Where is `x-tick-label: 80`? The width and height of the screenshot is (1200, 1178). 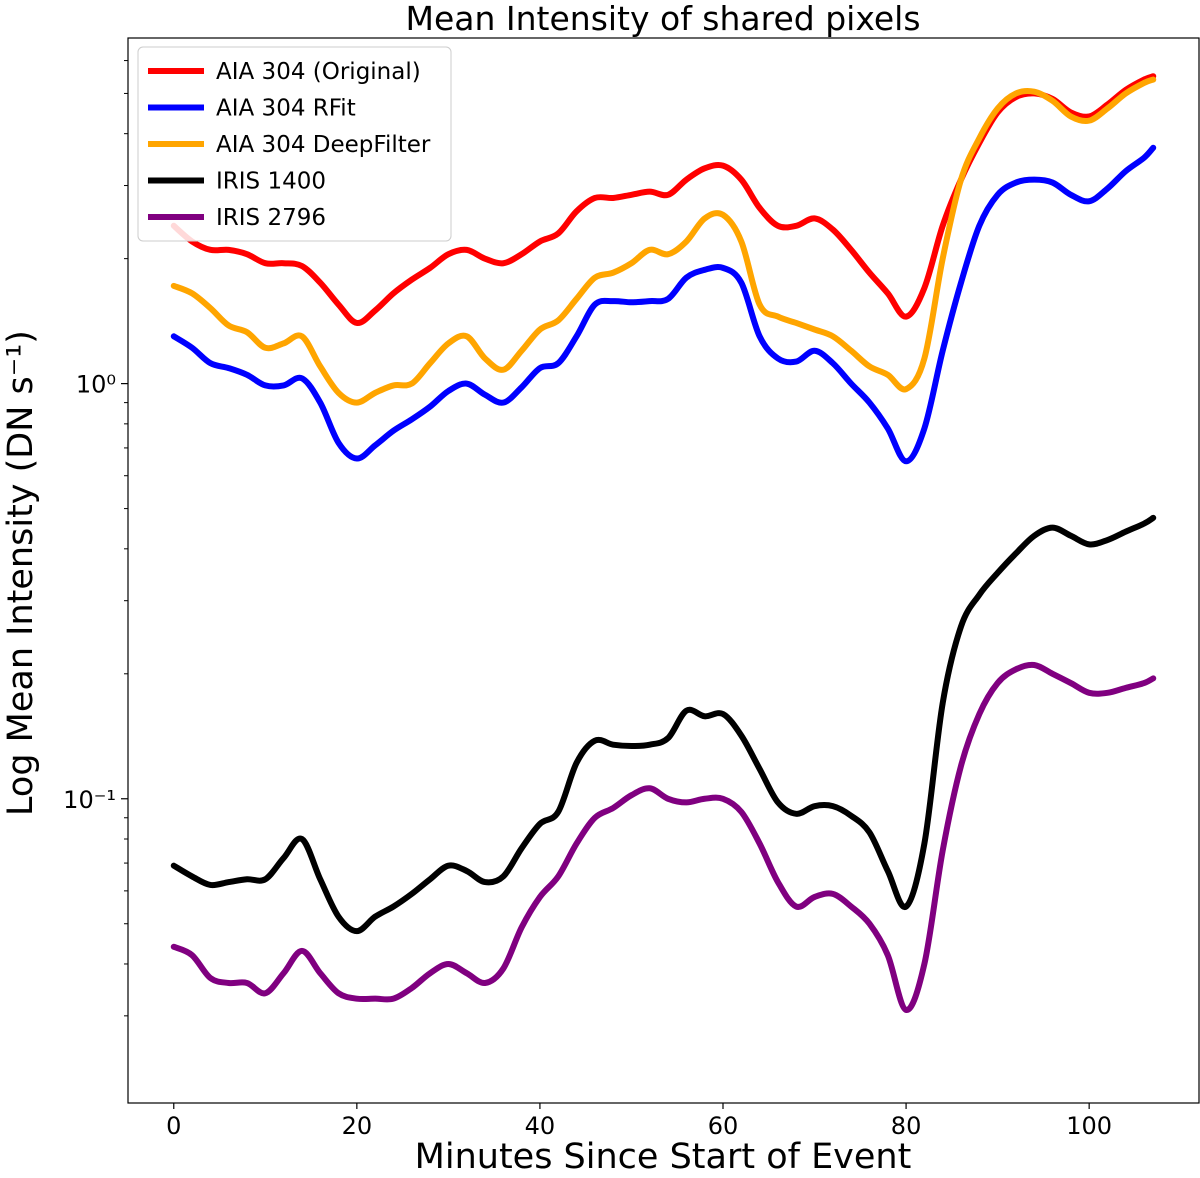 x-tick-label: 80 is located at coordinates (906, 1126).